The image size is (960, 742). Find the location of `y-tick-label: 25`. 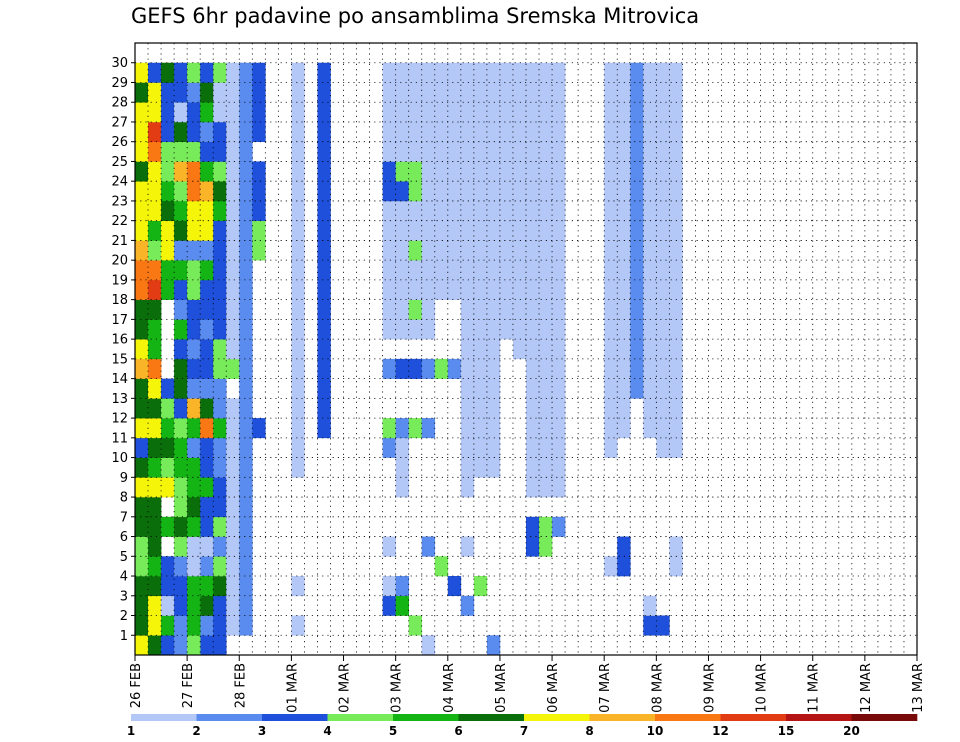

y-tick-label: 25 is located at coordinates (119, 162).